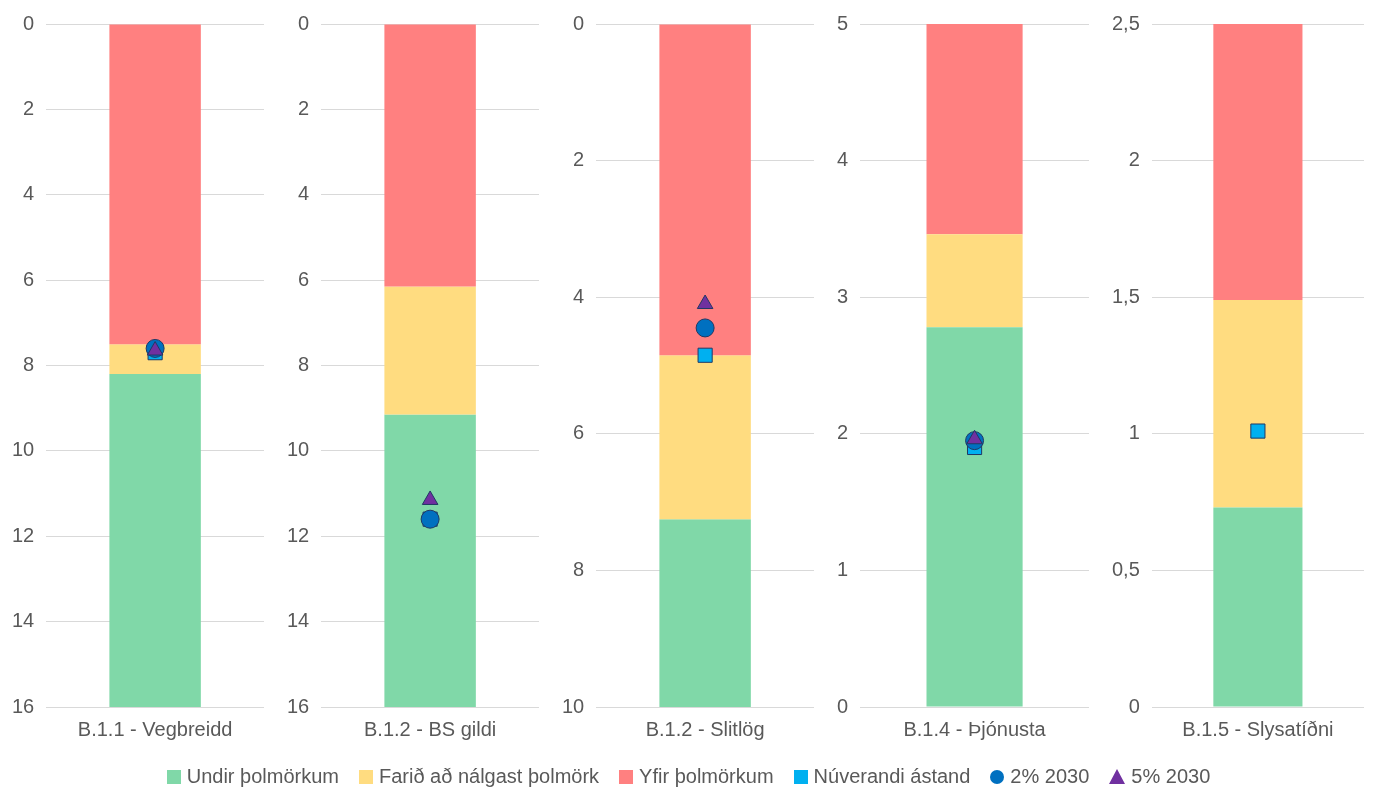 The image size is (1377, 811). I want to click on y-tick-label: 3, so click(843, 295).